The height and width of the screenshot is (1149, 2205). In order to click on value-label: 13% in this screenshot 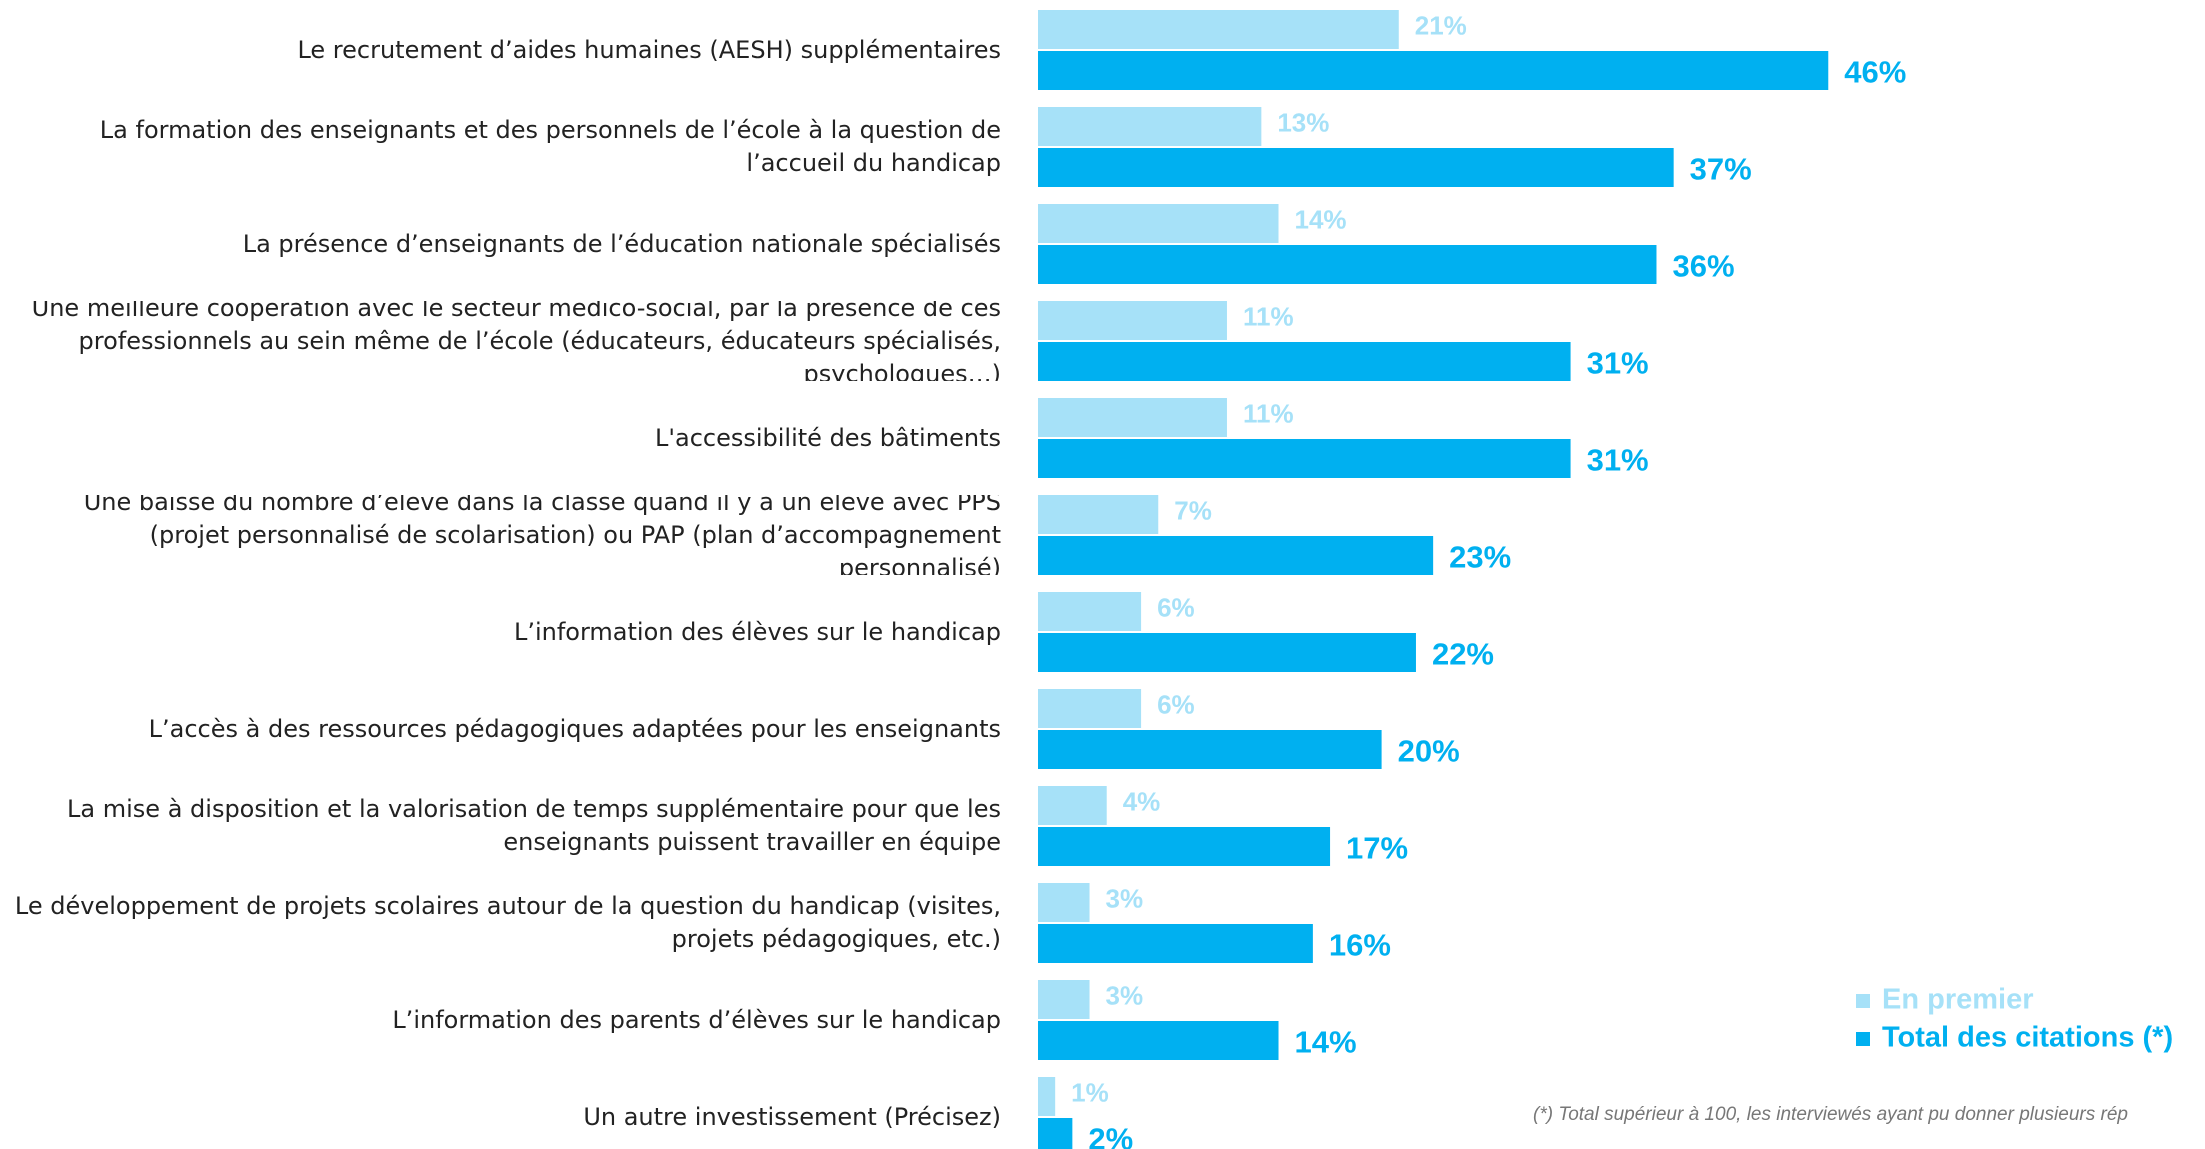, I will do `click(1303, 122)`.